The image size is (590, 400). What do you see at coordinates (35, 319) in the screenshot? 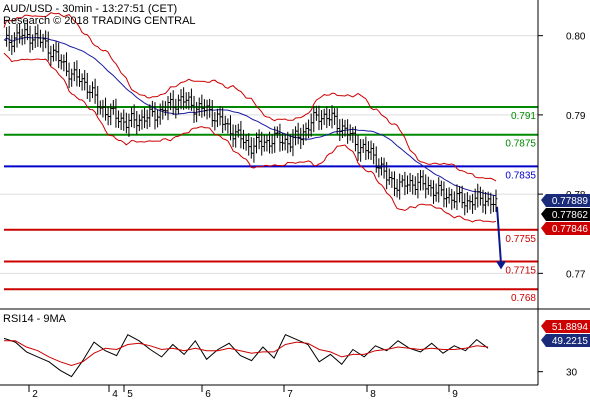
I see `rsi-panel-label: RSI14 - 9MA` at bounding box center [35, 319].